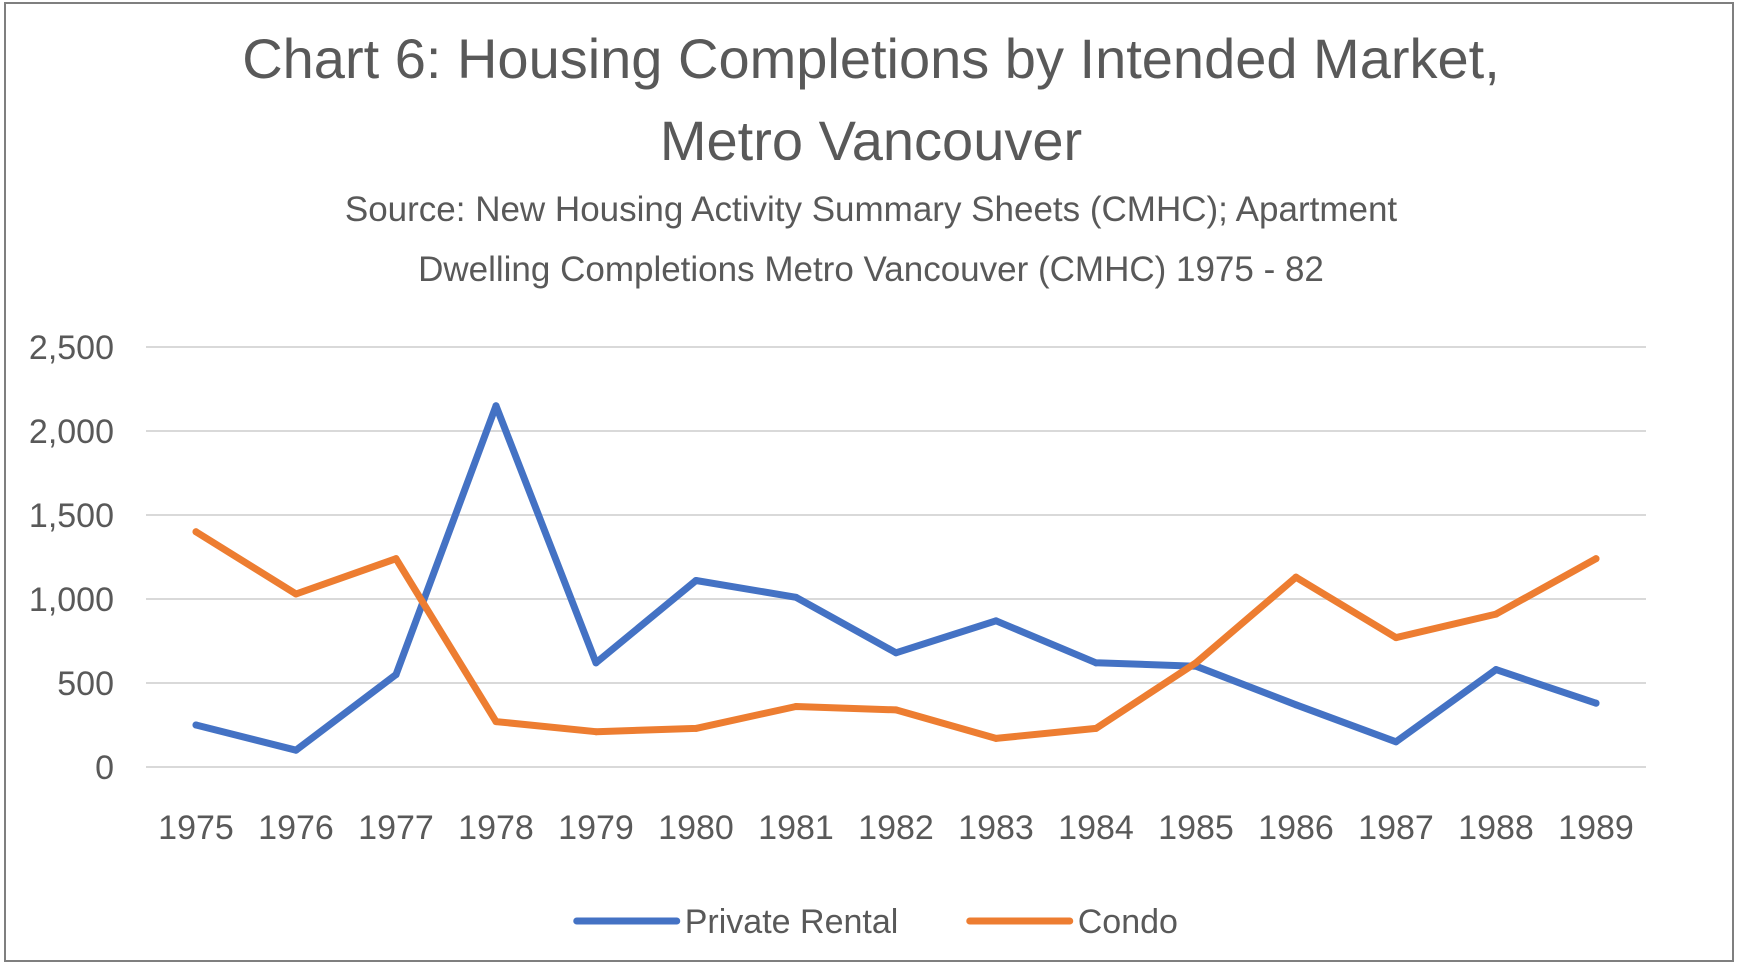 This screenshot has height=970, width=1742. What do you see at coordinates (71, 600) in the screenshot?
I see `y-tick-label: 1,000` at bounding box center [71, 600].